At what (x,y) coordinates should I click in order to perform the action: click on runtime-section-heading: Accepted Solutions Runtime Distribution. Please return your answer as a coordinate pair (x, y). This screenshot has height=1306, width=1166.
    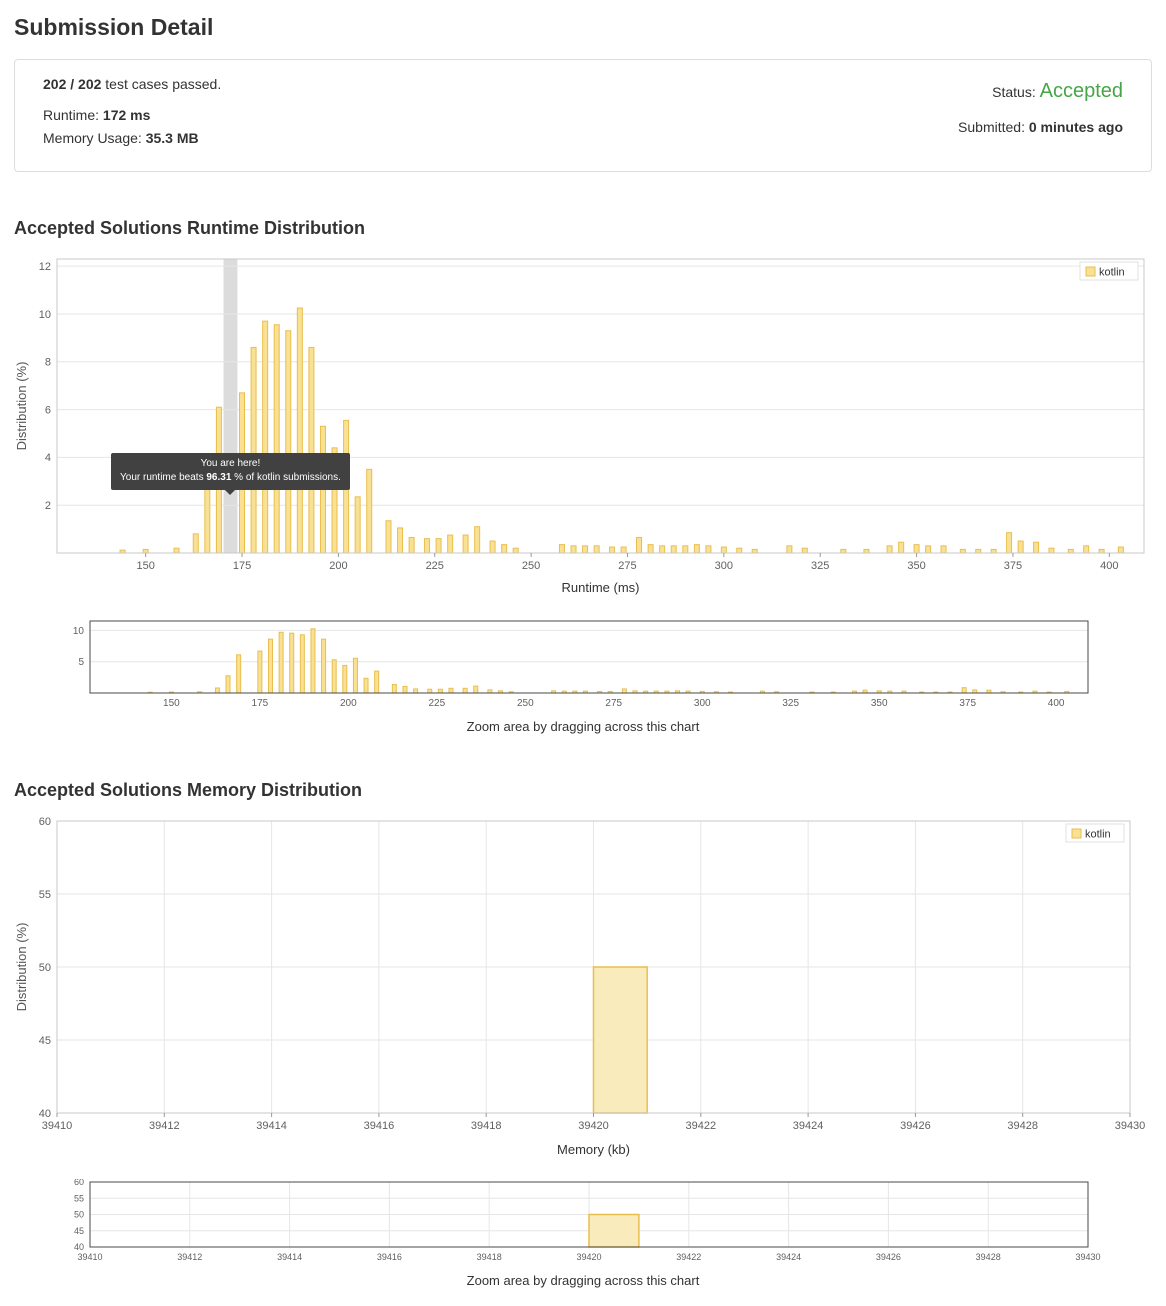
    Looking at the image, I should click on (190, 228).